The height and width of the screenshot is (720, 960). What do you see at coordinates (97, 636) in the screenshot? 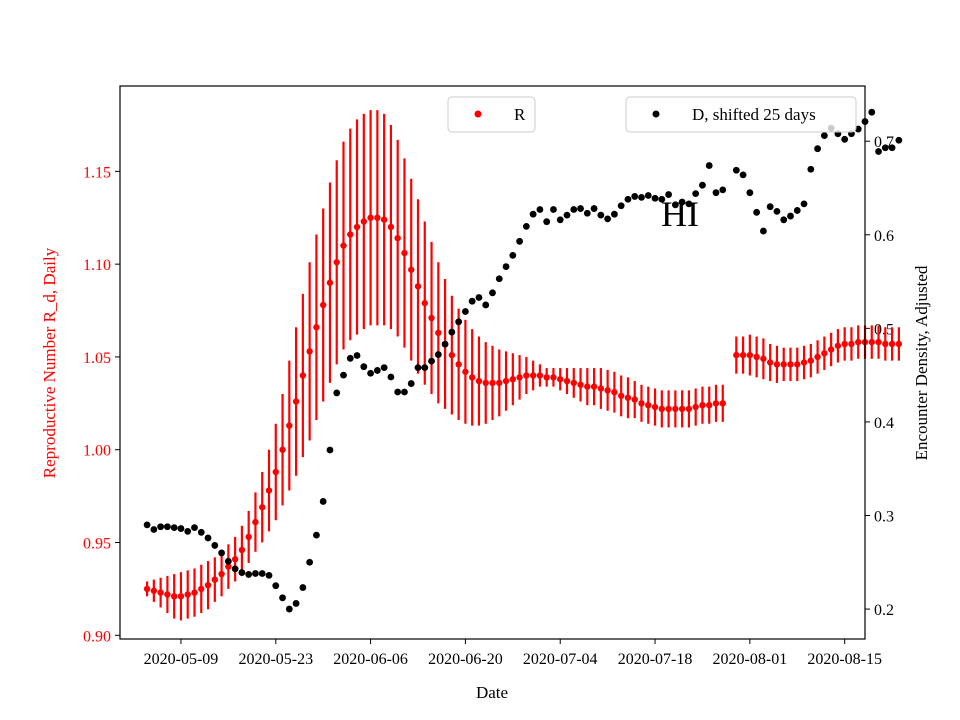
I see `left-tick-label: 0.90` at bounding box center [97, 636].